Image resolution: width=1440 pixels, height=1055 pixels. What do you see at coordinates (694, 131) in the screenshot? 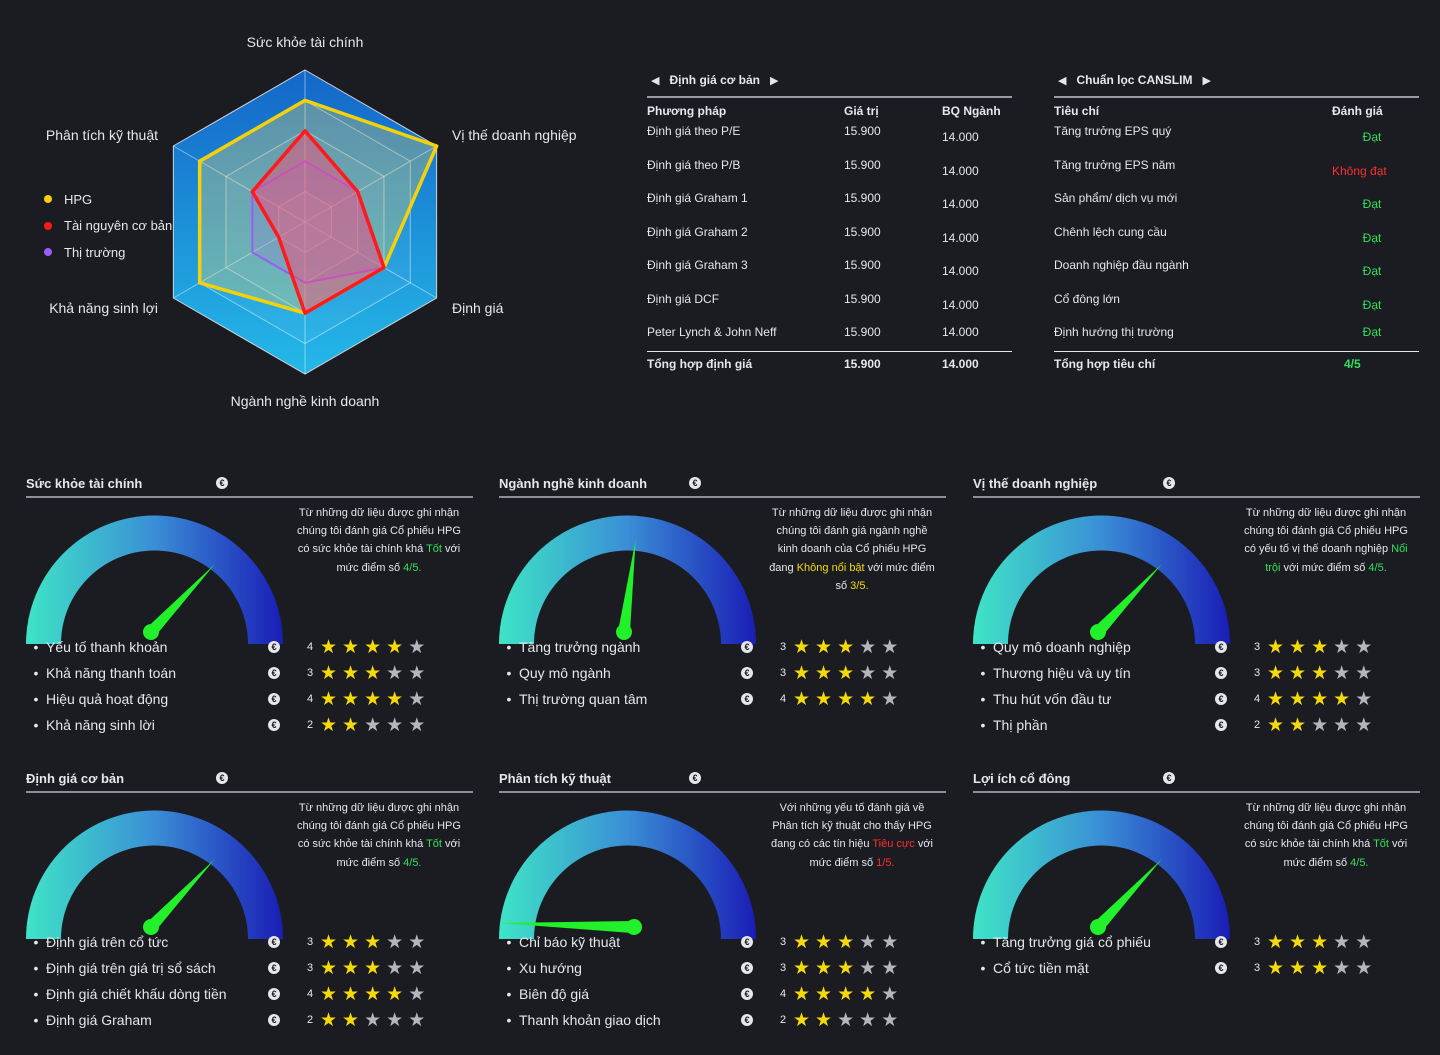
I see `row-method: Định giá theo P/E` at bounding box center [694, 131].